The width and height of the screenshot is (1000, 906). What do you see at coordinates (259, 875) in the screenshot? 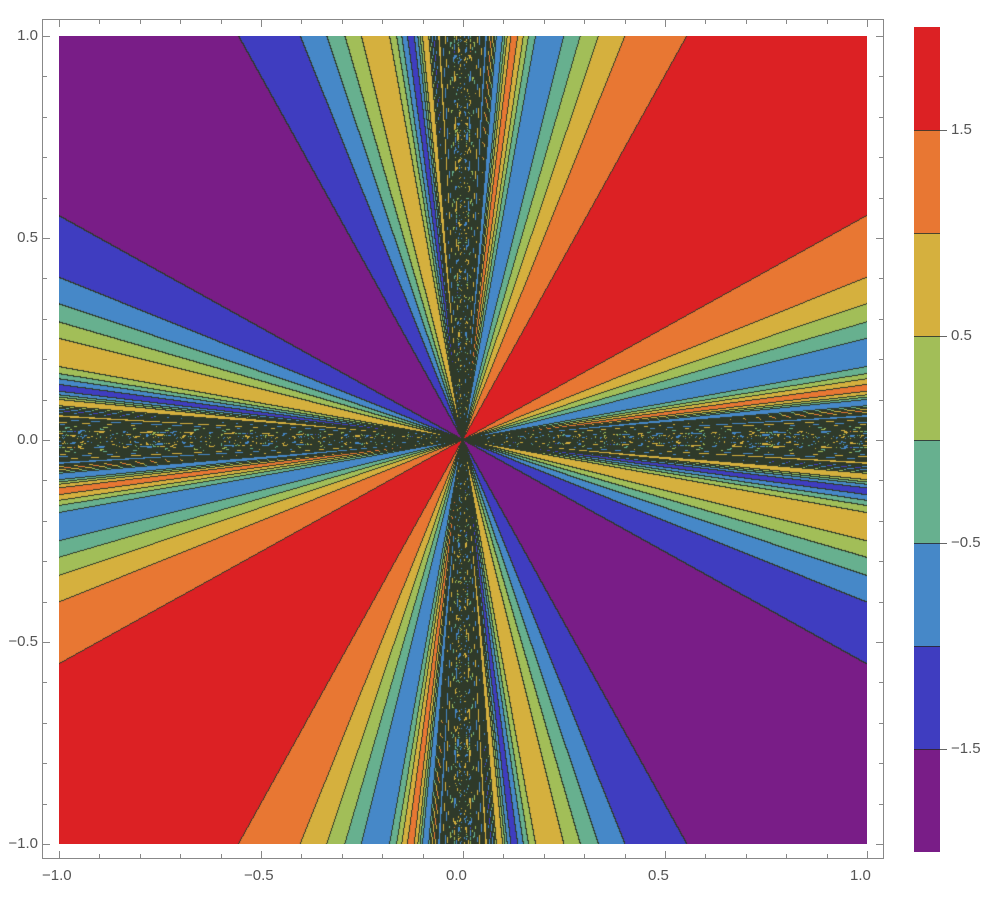
I see `x-tick-label: −0.5` at bounding box center [259, 875].